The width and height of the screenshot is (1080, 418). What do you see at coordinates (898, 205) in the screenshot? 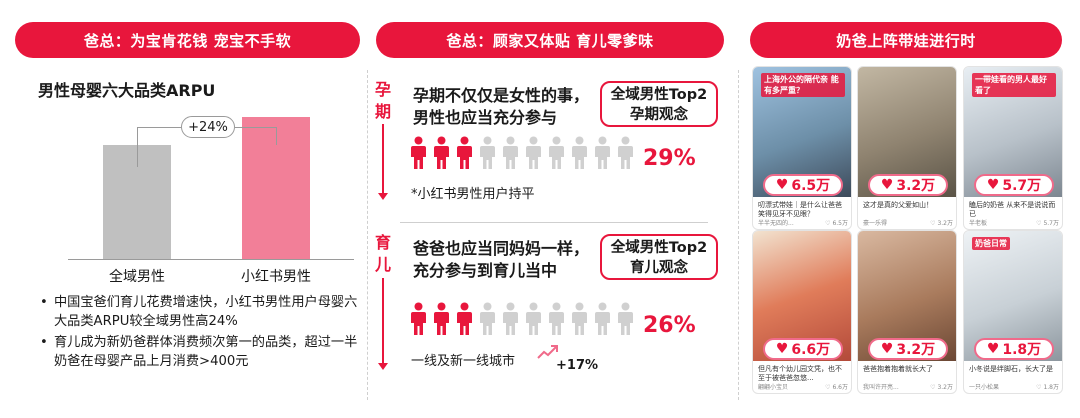
I see `post-caption: 这才是真的父爱如山！` at bounding box center [898, 205].